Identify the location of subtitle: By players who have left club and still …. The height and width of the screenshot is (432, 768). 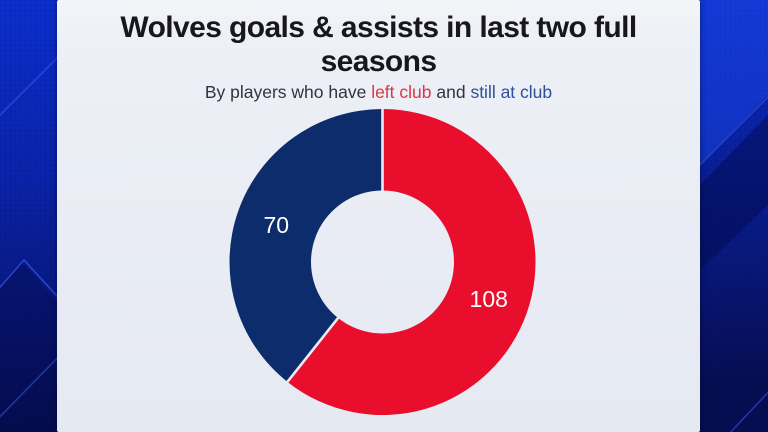
(378, 92).